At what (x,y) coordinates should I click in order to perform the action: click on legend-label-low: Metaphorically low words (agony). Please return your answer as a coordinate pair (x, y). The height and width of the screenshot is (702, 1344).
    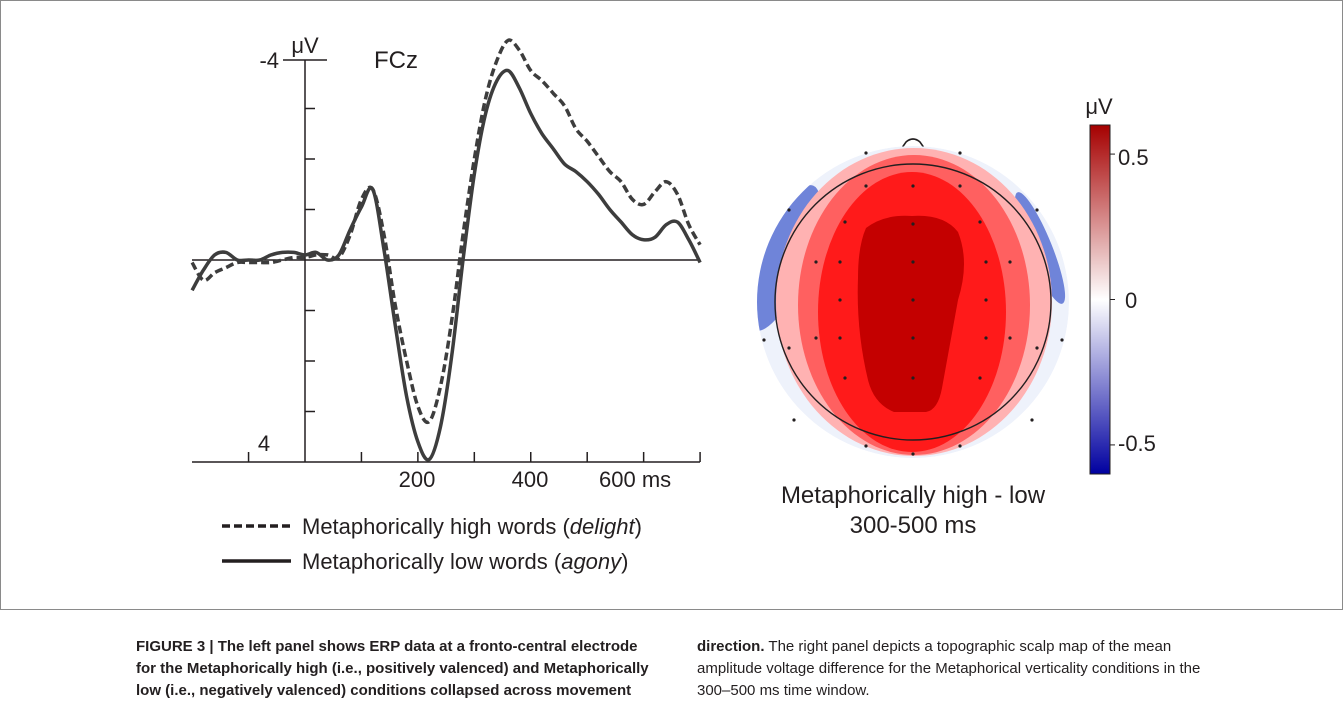
    Looking at the image, I should click on (465, 561).